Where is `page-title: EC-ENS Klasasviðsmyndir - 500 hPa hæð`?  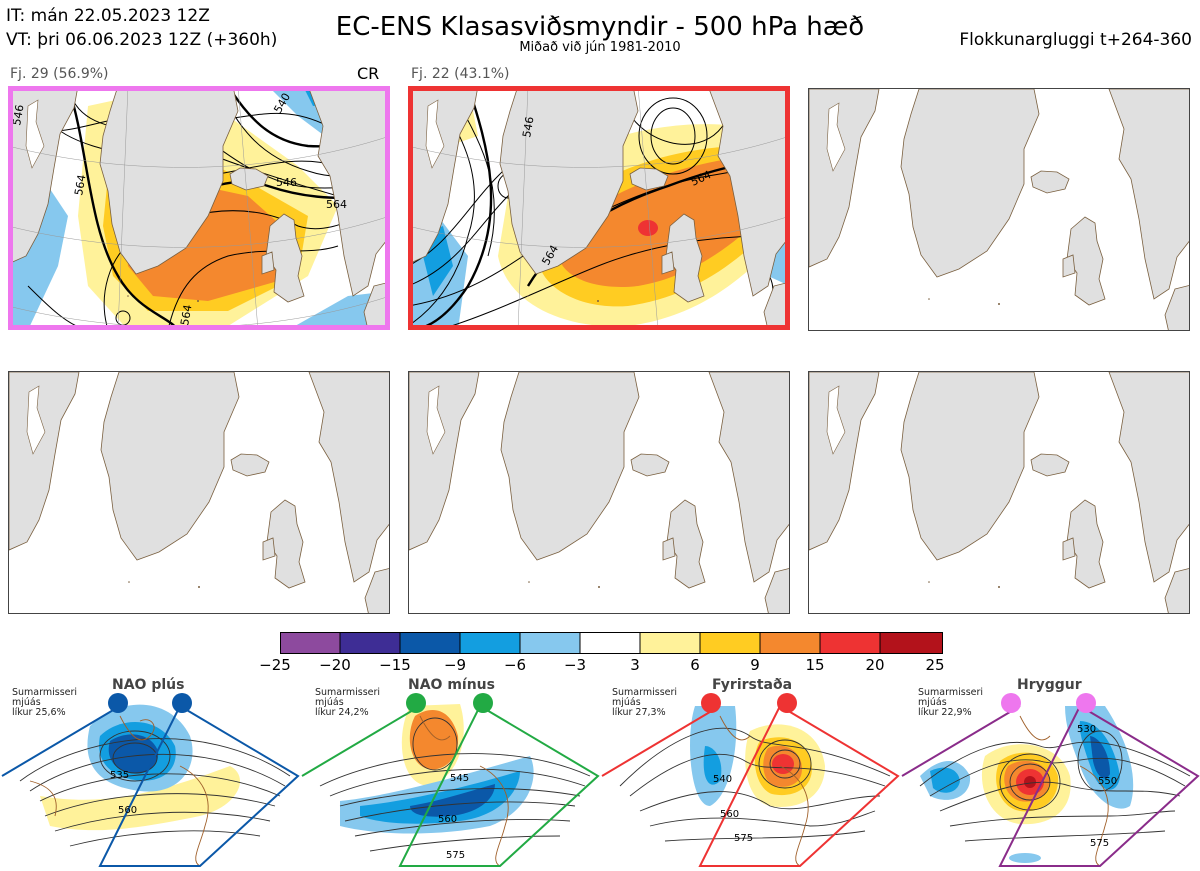
page-title: EC-ENS Klasasviðsmyndir - 500 hPa hæð is located at coordinates (600, 27).